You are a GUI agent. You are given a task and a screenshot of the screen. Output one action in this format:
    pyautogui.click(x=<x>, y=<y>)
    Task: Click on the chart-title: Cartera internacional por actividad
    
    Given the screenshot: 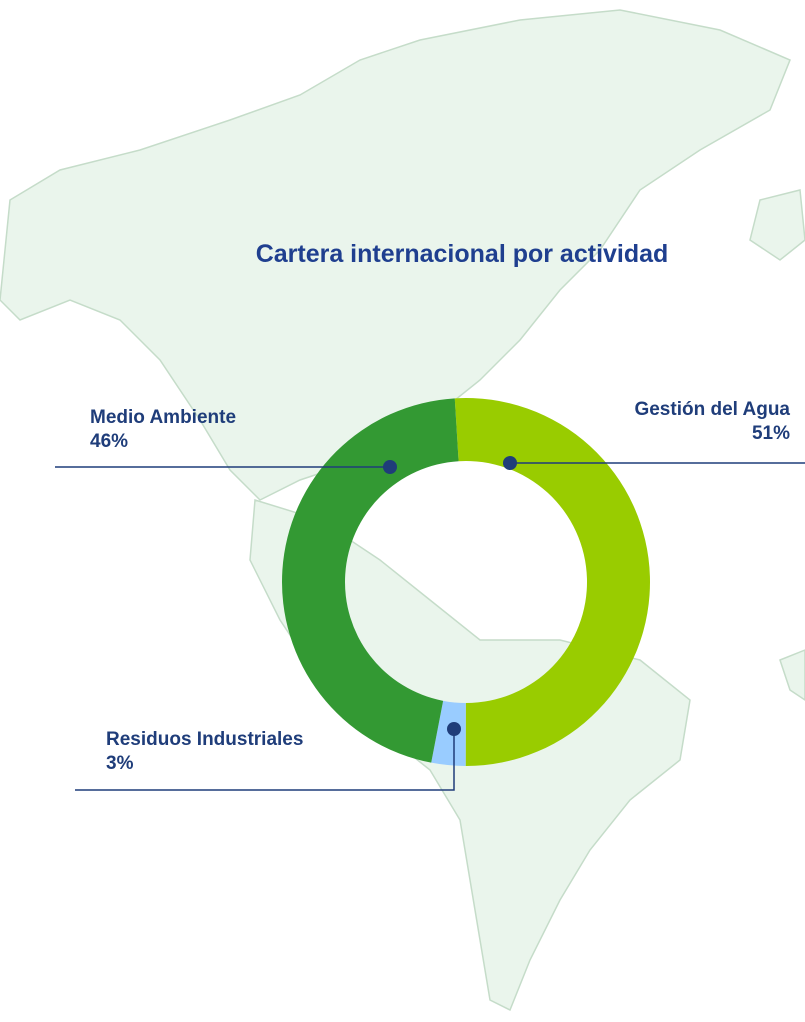 What is the action you would take?
    pyautogui.click(x=462, y=254)
    